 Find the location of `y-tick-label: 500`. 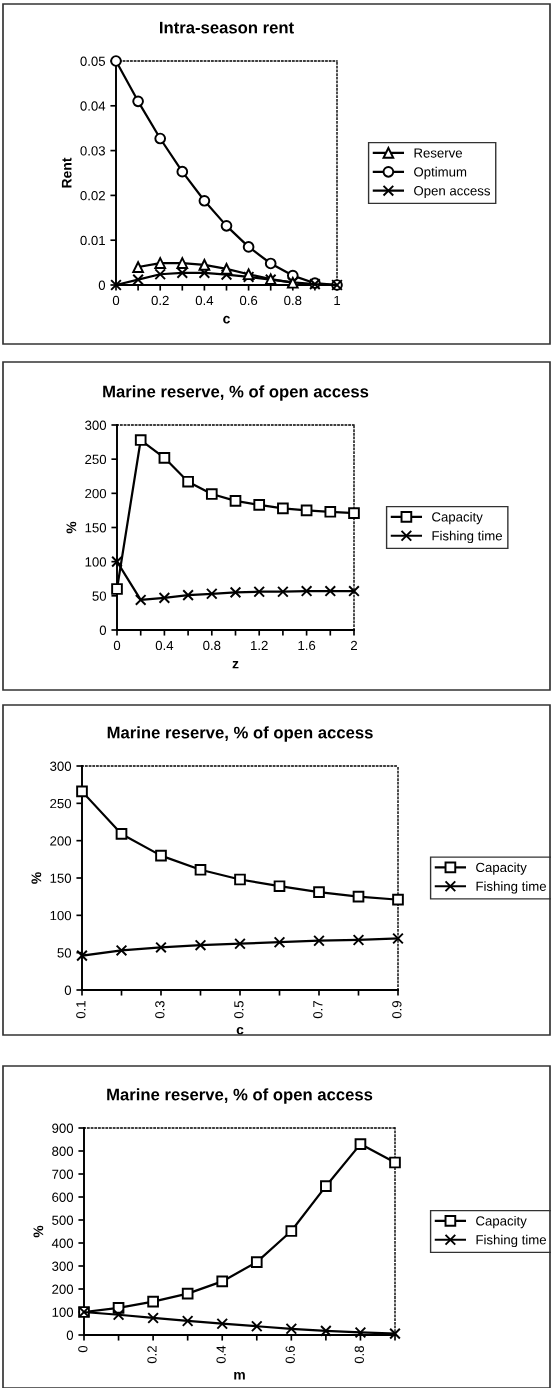

y-tick-label: 500 is located at coordinates (63, 1220).